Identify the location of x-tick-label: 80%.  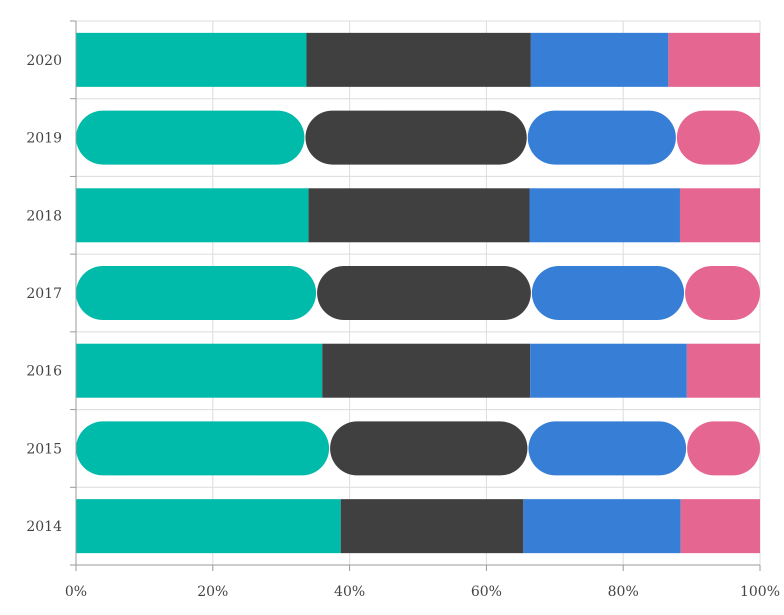
(623, 592).